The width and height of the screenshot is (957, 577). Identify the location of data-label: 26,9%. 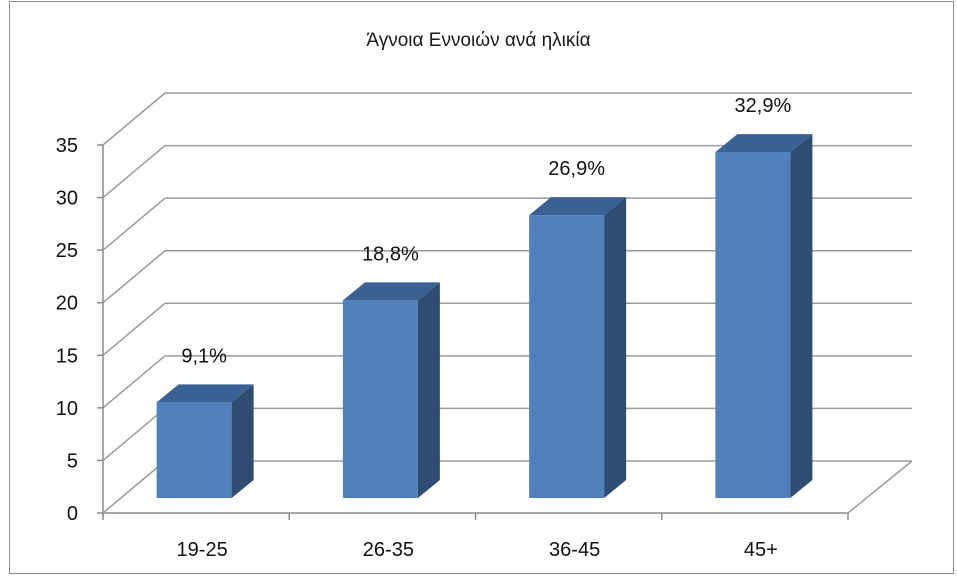
(576, 169).